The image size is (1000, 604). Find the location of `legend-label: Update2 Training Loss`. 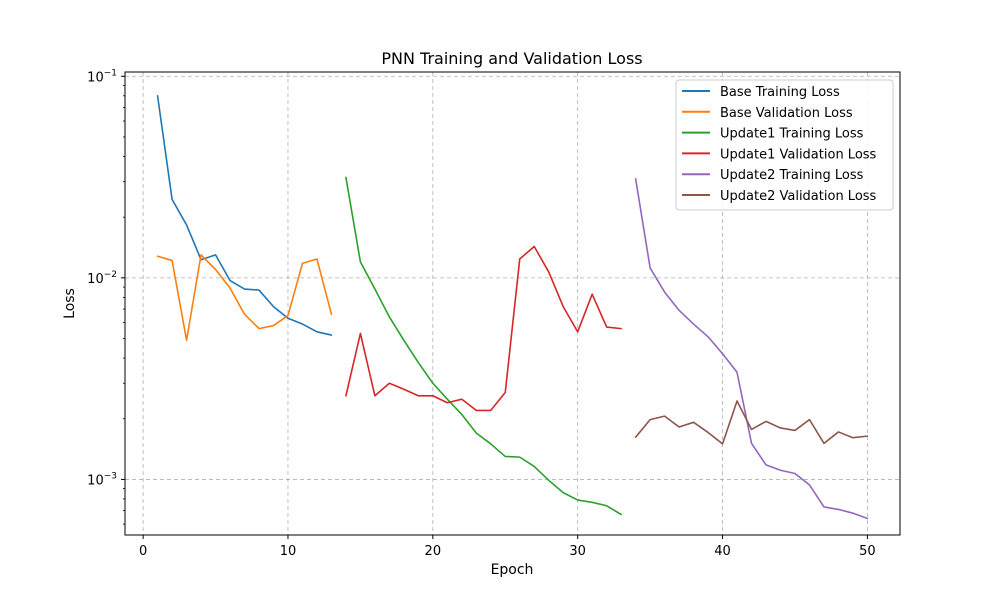

legend-label: Update2 Training Loss is located at coordinates (792, 175).